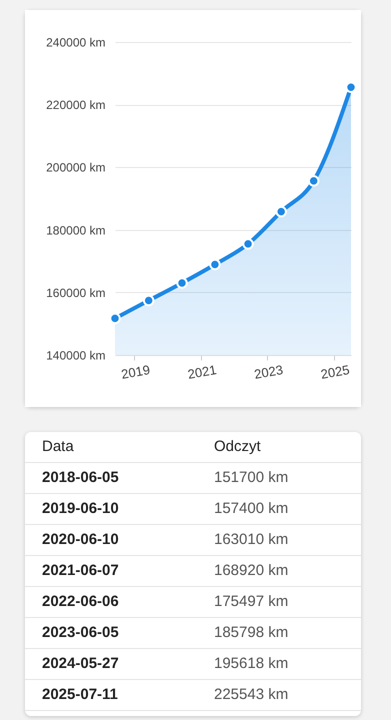 Image resolution: width=391 pixels, height=720 pixels. I want to click on text: 2019-06-10, so click(111, 508).